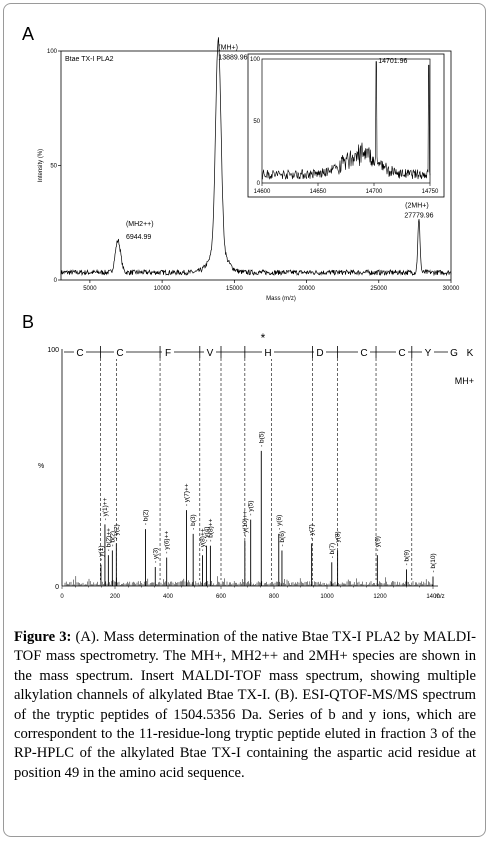  I want to click on ion-label: - y(10)++, so click(245, 523).